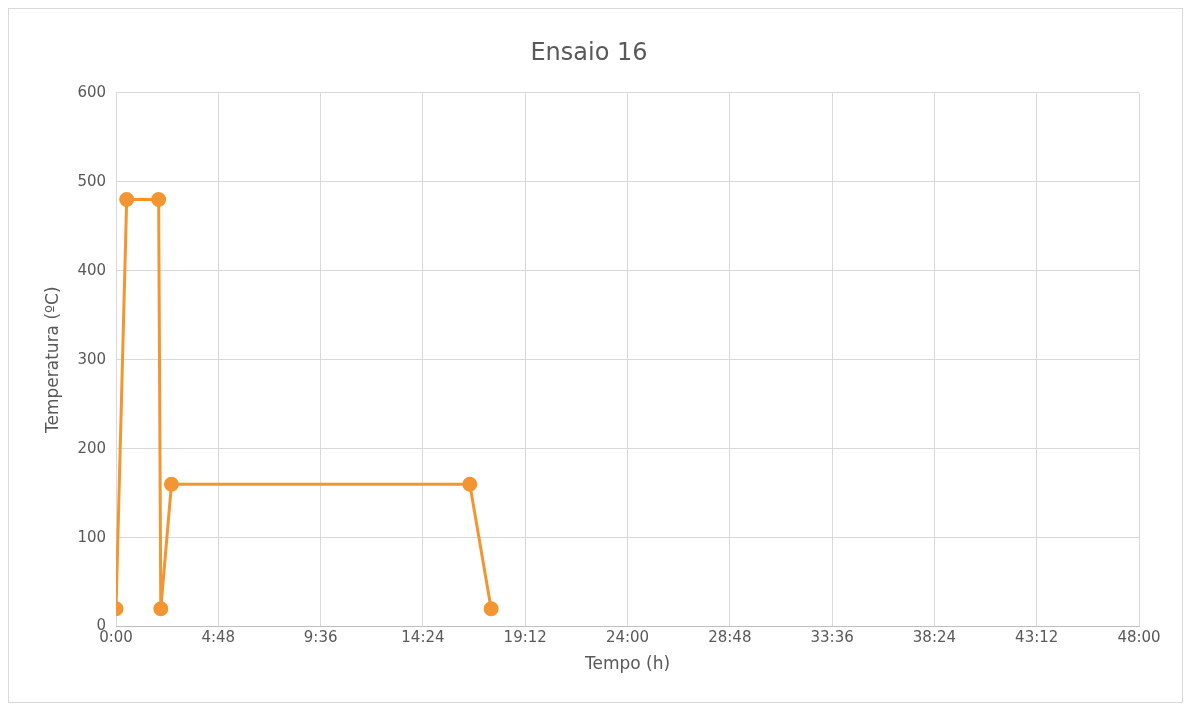  What do you see at coordinates (92, 269) in the screenshot?
I see `y-tick-label: 400` at bounding box center [92, 269].